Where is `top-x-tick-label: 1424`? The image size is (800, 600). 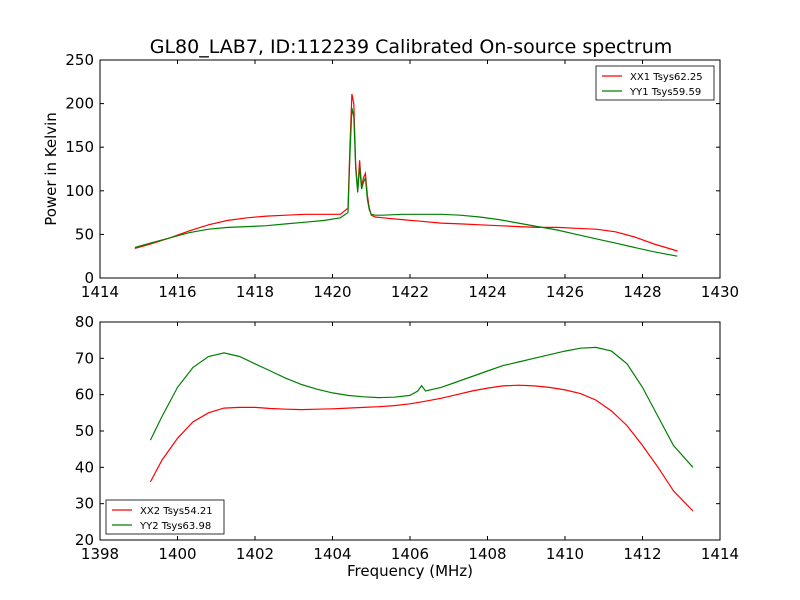 top-x-tick-label: 1424 is located at coordinates (487, 292).